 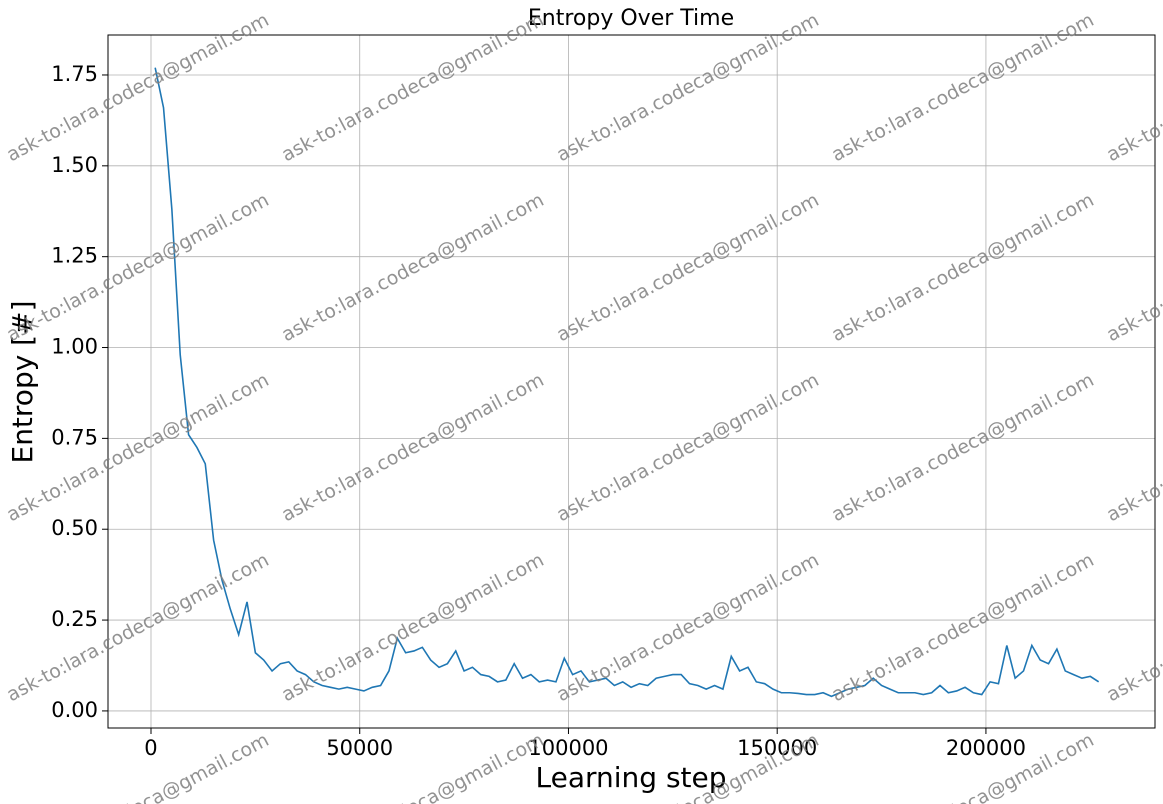 I want to click on y-tick-label: 0.50, so click(x=74, y=528).